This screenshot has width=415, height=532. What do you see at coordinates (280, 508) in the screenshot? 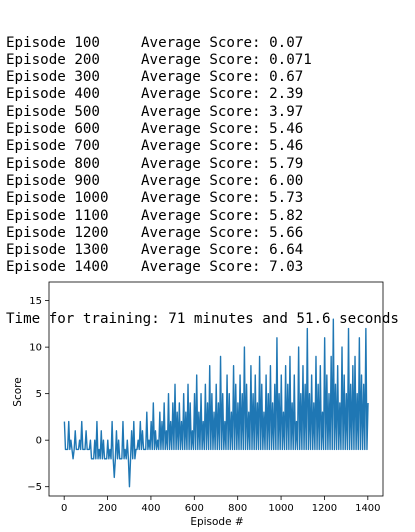
I see `x-tick-label: 1000` at bounding box center [280, 508].